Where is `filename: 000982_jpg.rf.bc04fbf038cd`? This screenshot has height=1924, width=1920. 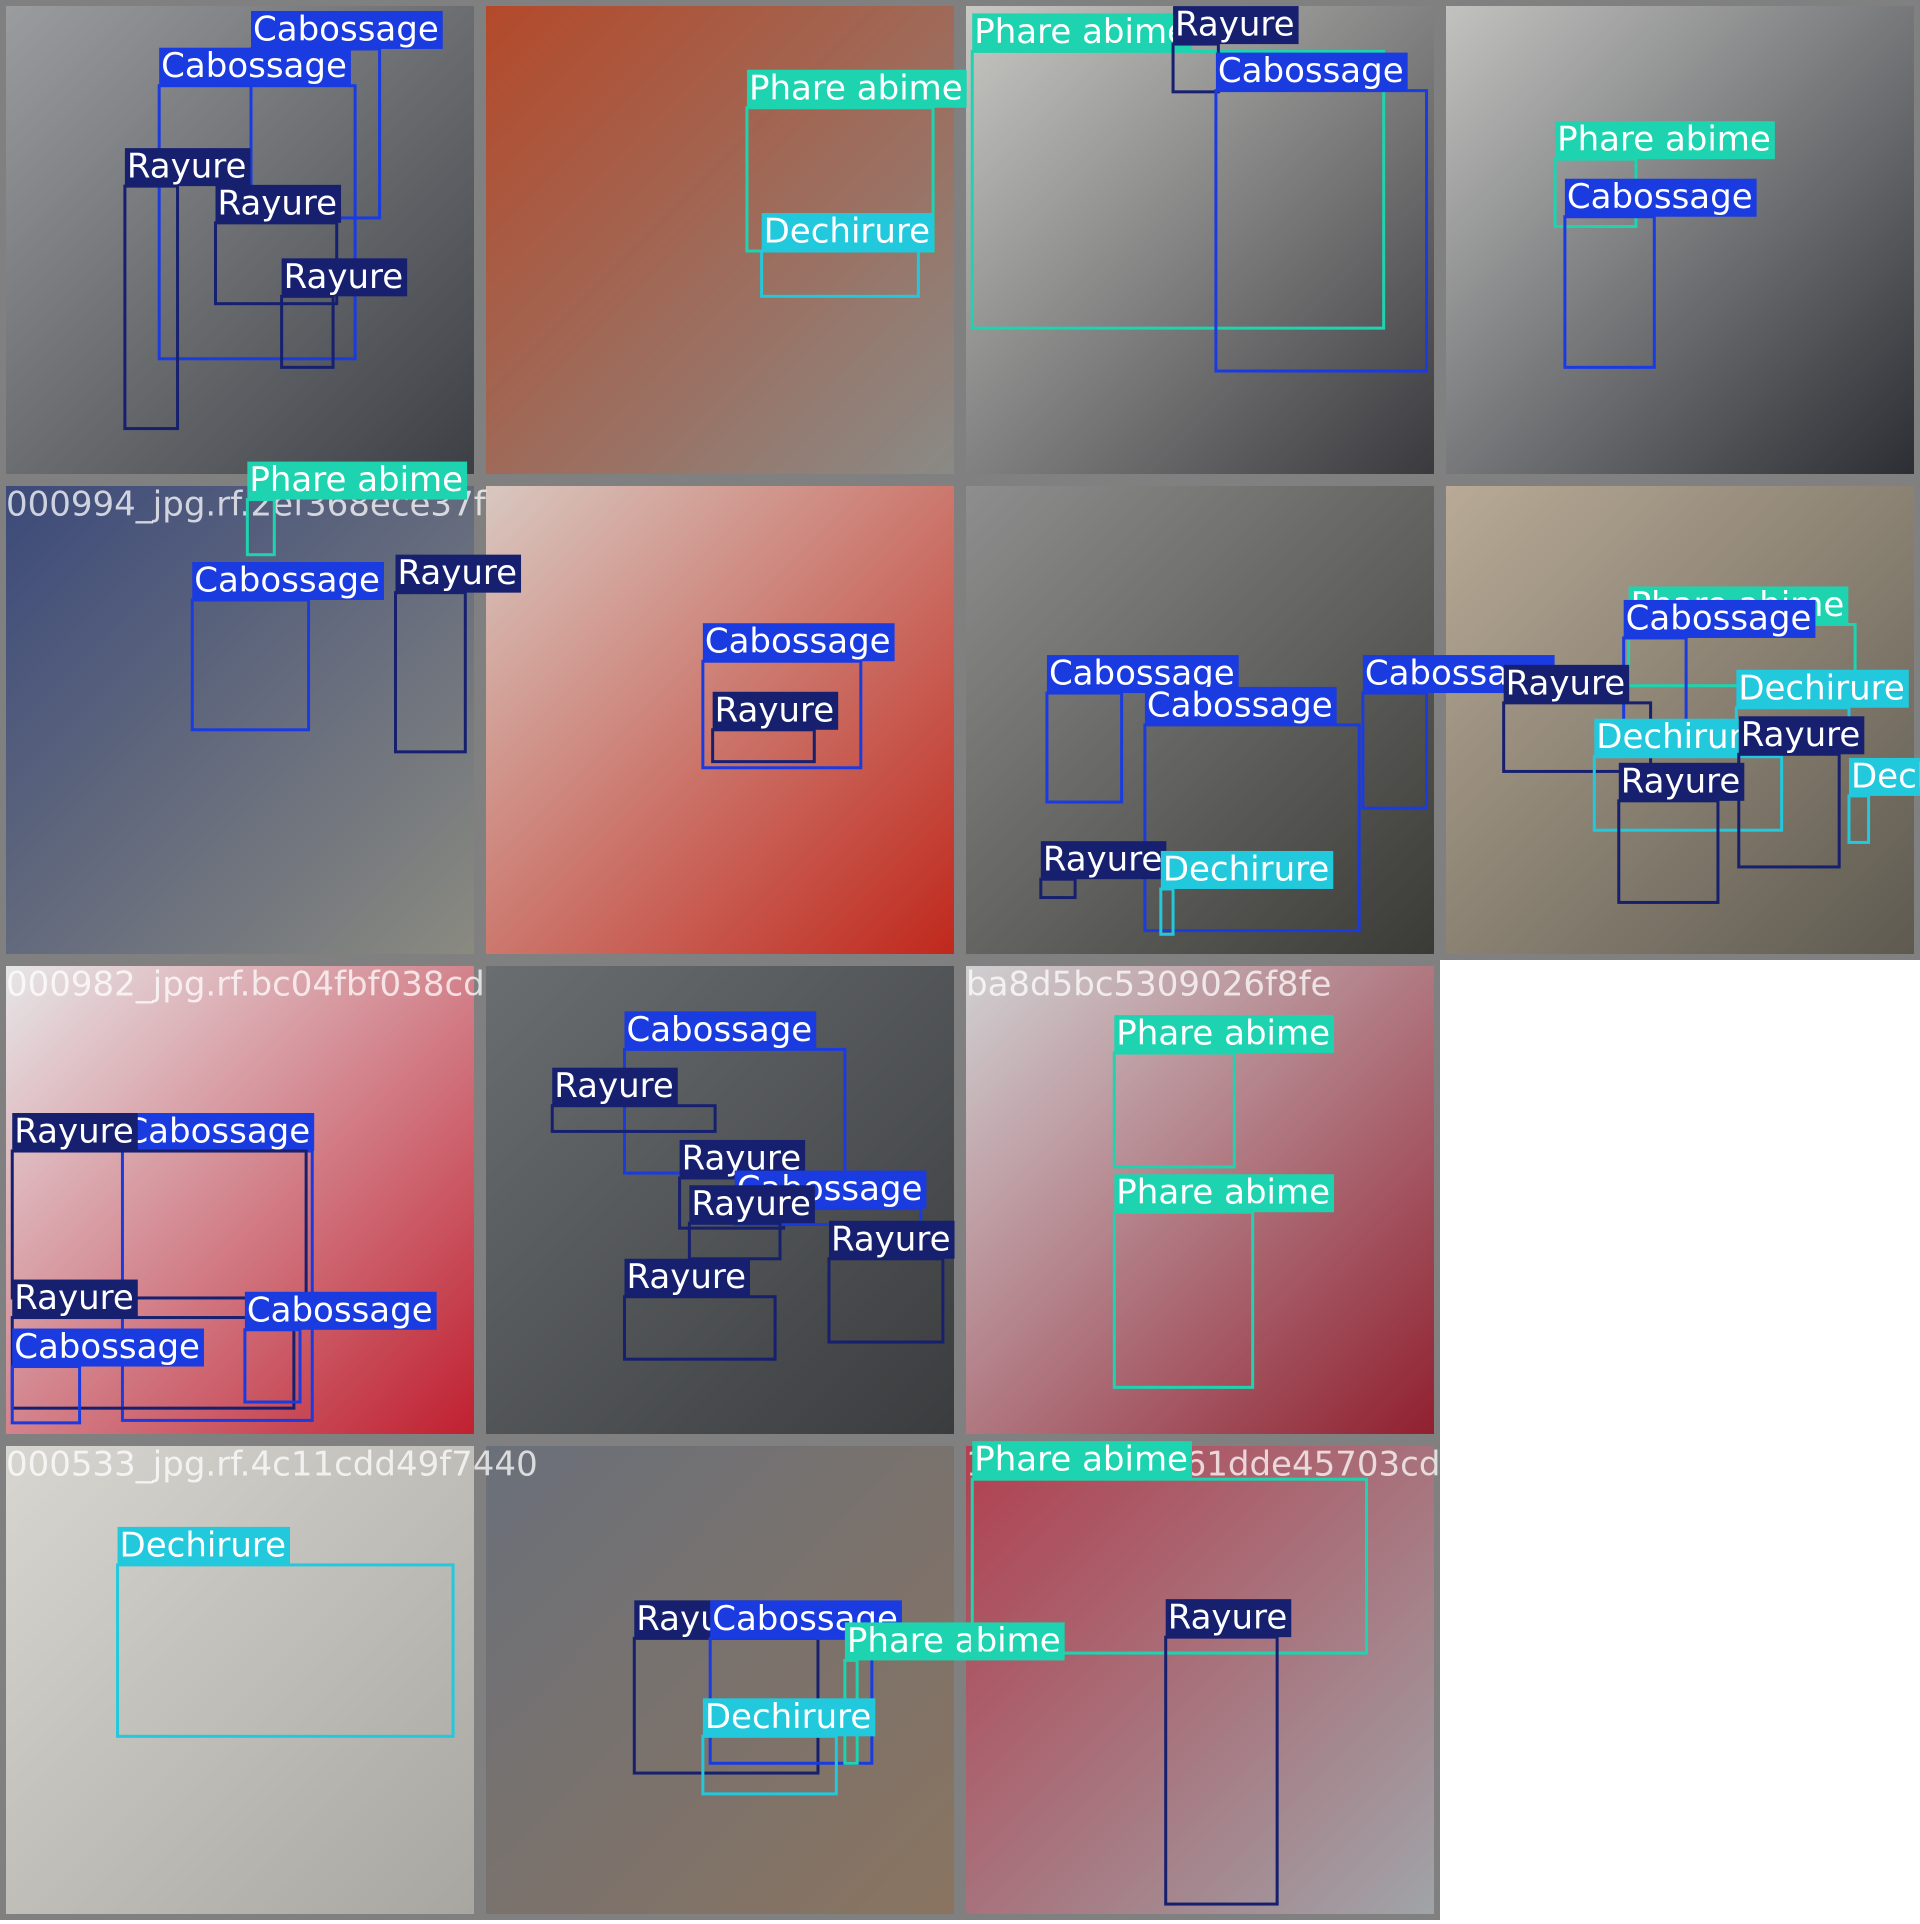
filename: 000982_jpg.rf.bc04fbf038cd is located at coordinates (245, 985).